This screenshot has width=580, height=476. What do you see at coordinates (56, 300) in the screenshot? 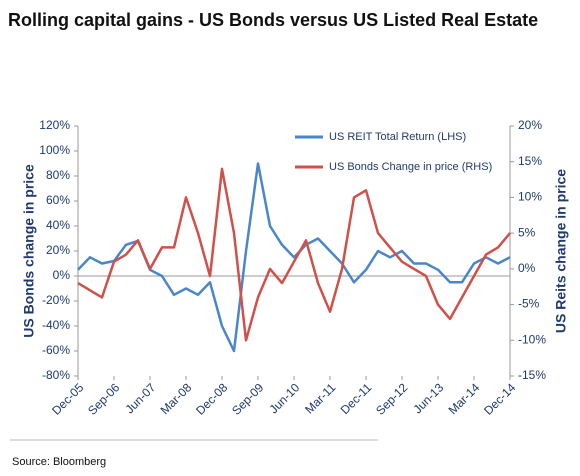
I see `y-tick-label: -20%` at bounding box center [56, 300].